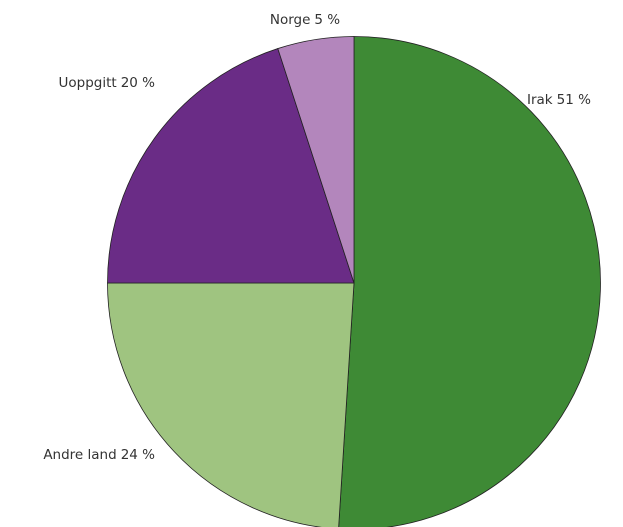 The height and width of the screenshot is (527, 623). I want to click on value-label: 20 %, so click(138, 83).